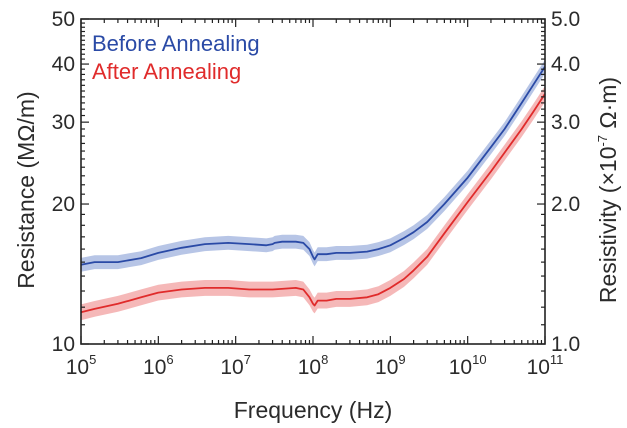 This screenshot has width=627, height=428. Describe the element at coordinates (565, 204) in the screenshot. I see `y-right-tick-label: 2.0` at that location.